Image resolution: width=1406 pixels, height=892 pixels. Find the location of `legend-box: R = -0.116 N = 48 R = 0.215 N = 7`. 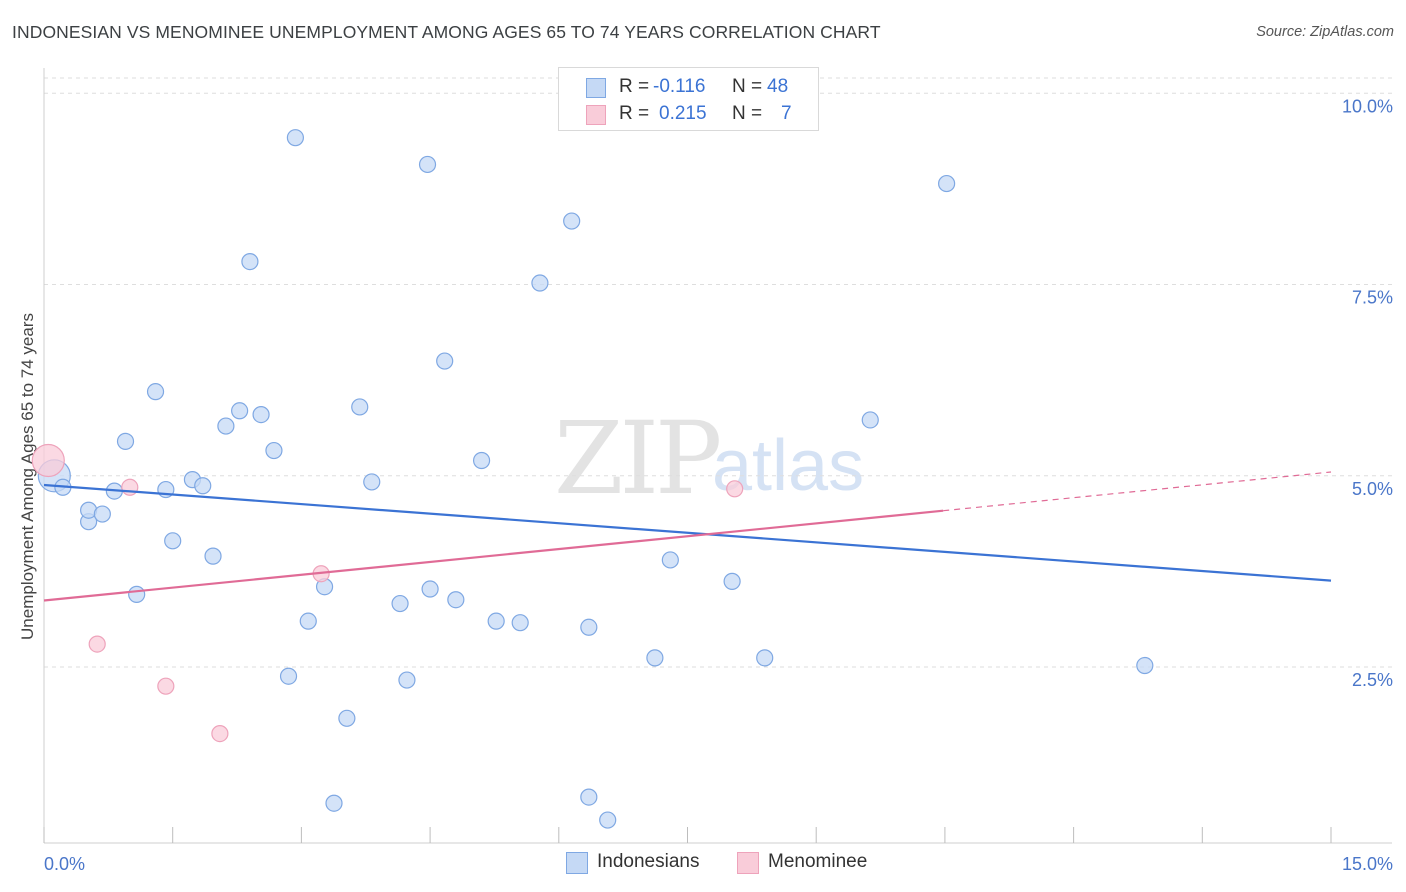

legend-box: R = -0.116 N = 48 R = 0.215 N = 7 is located at coordinates (688, 99).